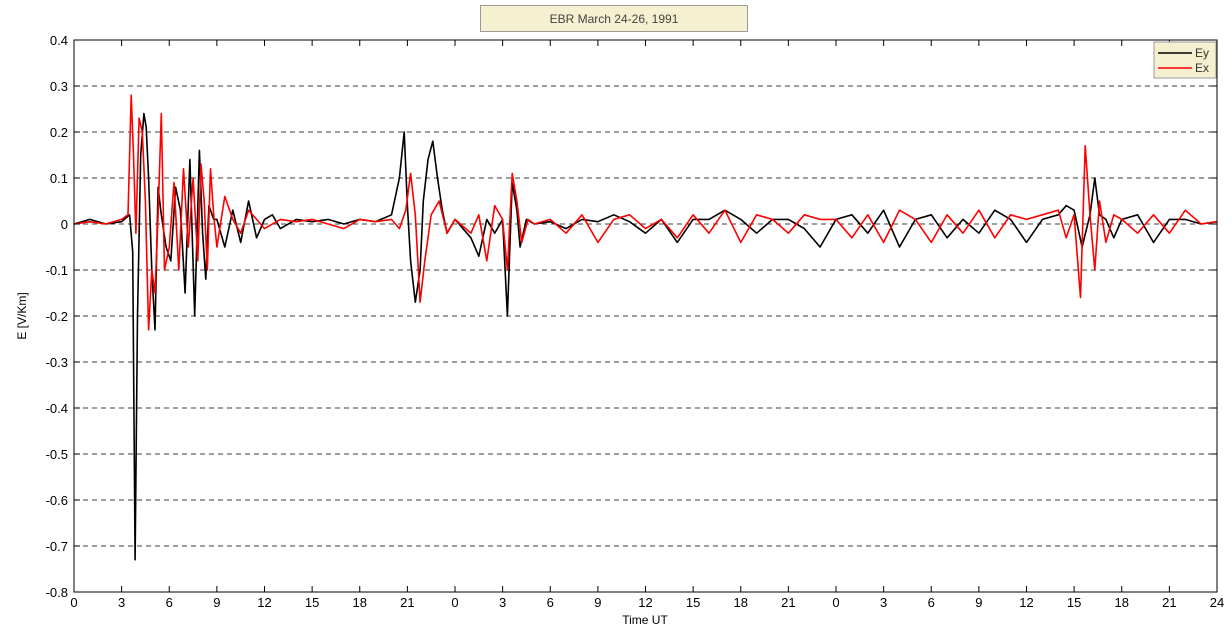 Image resolution: width=1232 pixels, height=632 pixels. I want to click on y-tick-label: 0.2, so click(59, 132).